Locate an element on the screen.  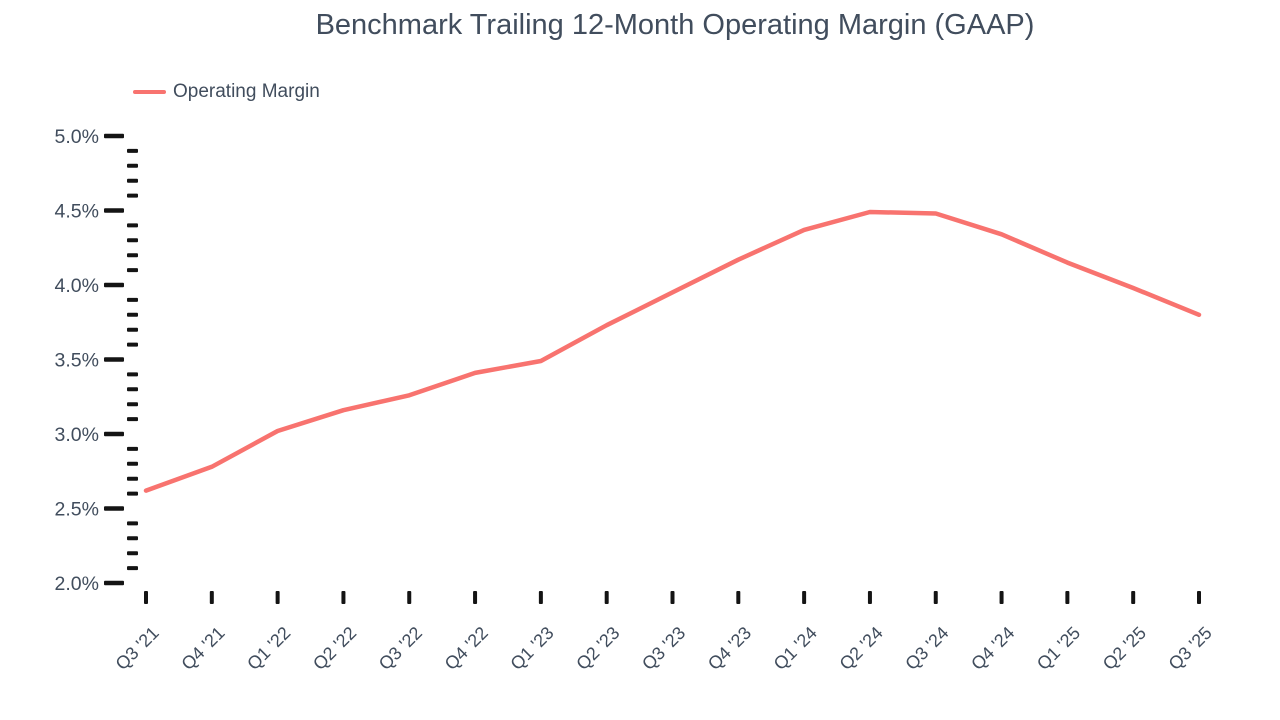
legend: Operating Margin is located at coordinates (226, 92).